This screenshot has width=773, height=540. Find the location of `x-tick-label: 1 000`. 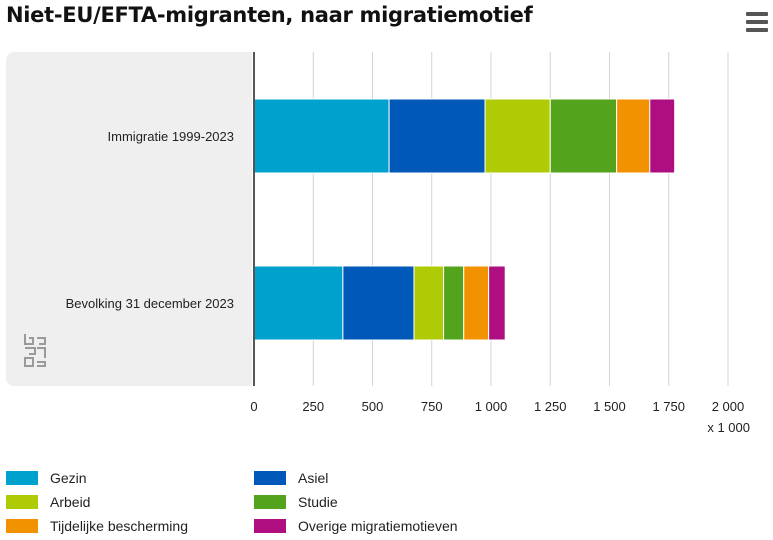

x-tick-label: 1 000 is located at coordinates (491, 406).